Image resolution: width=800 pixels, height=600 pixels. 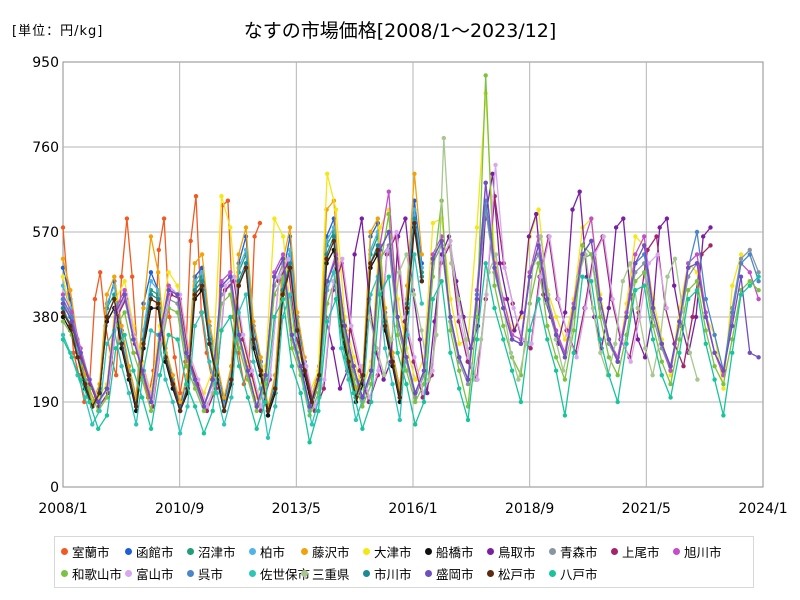 I want to click on legend-item: 上尾市, so click(x=635, y=551).